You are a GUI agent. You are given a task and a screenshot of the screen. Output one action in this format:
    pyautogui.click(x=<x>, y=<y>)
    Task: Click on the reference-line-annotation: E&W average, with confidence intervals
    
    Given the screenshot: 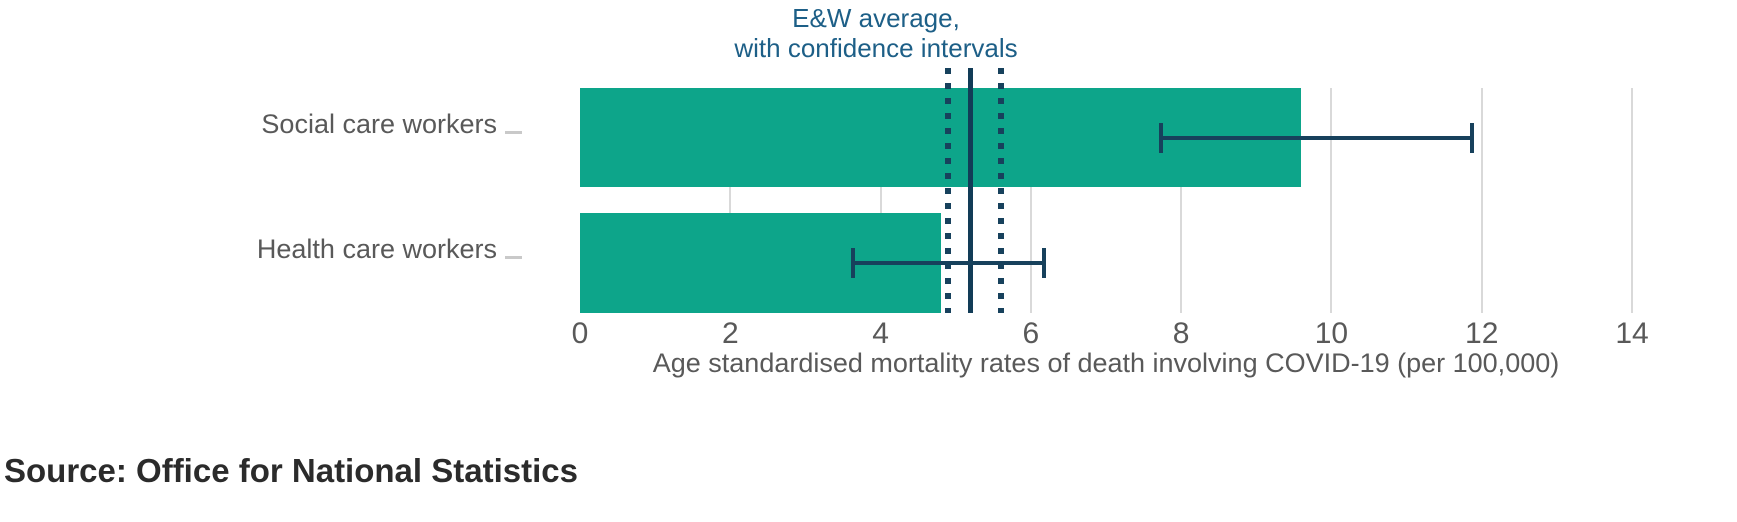 What is the action you would take?
    pyautogui.click(x=875, y=33)
    